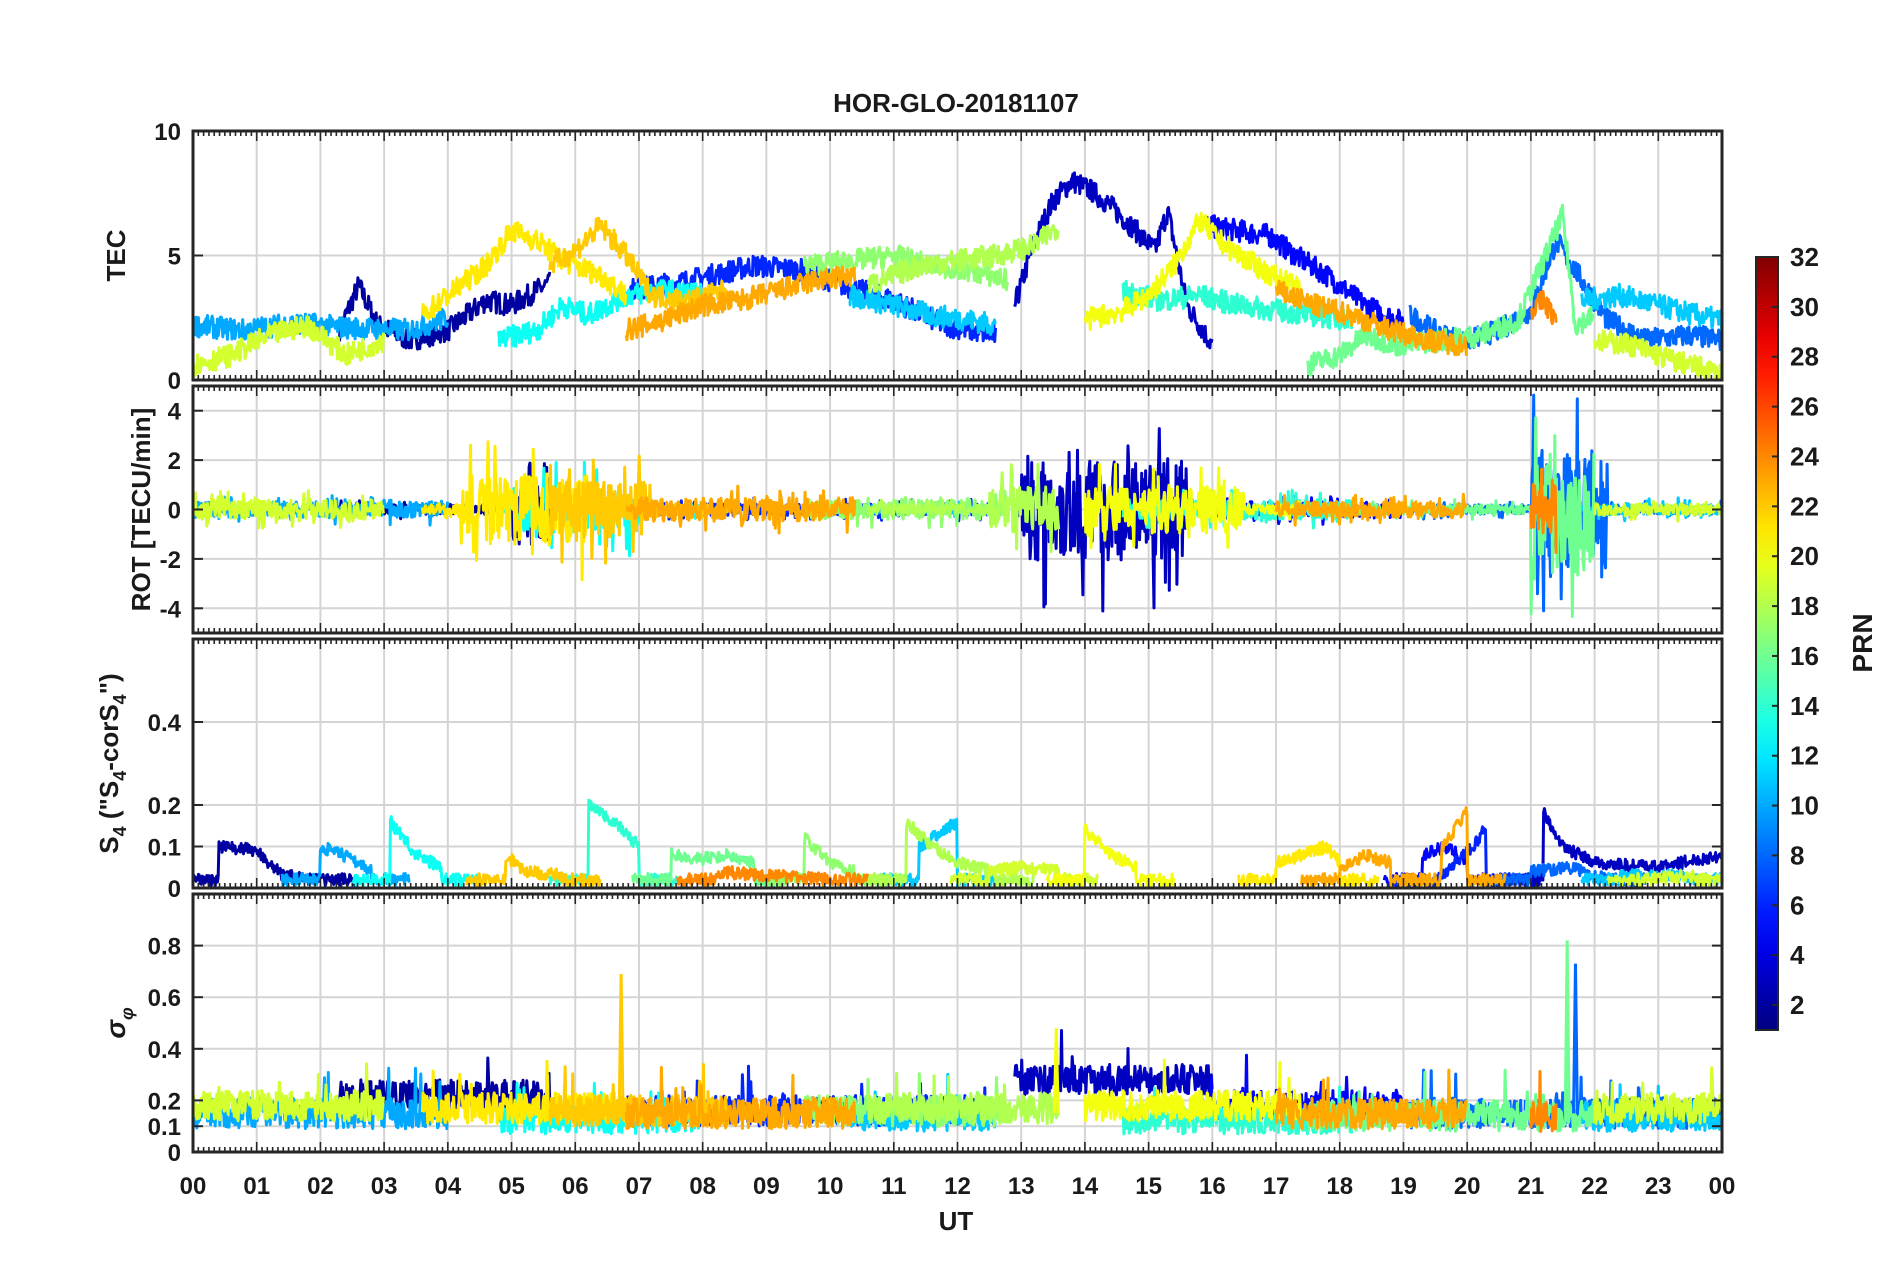  I want to click on y-tick-label: 0.4, so click(165, 1050).